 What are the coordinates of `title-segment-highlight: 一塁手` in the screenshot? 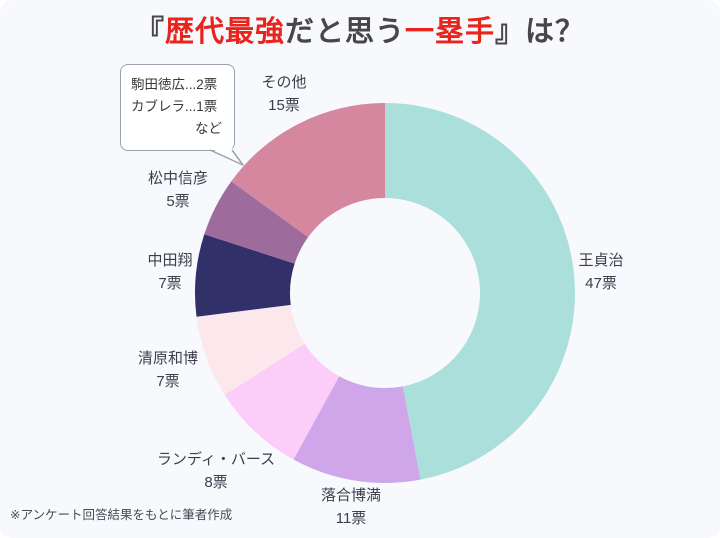 It's located at (450, 32).